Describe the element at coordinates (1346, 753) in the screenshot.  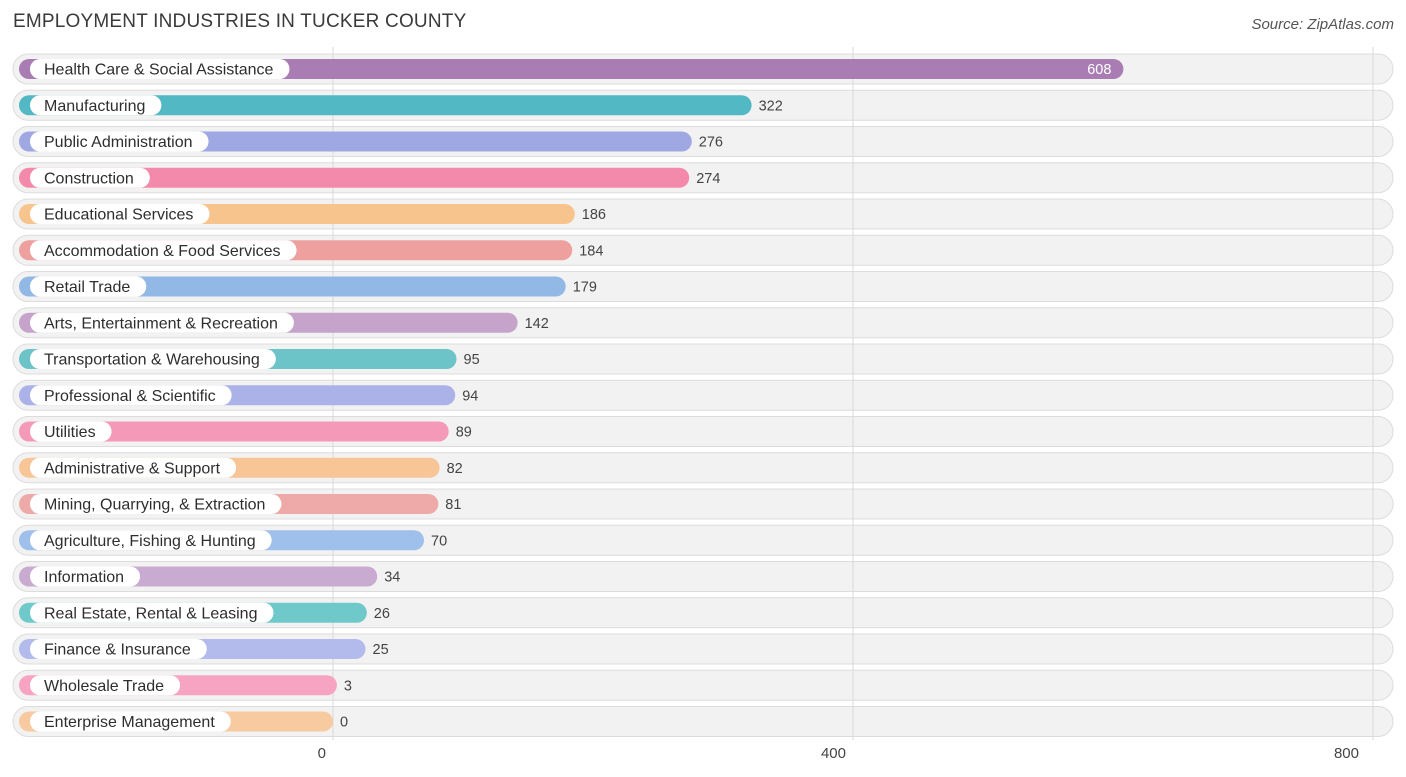
I see `x-tick-label: 800` at that location.